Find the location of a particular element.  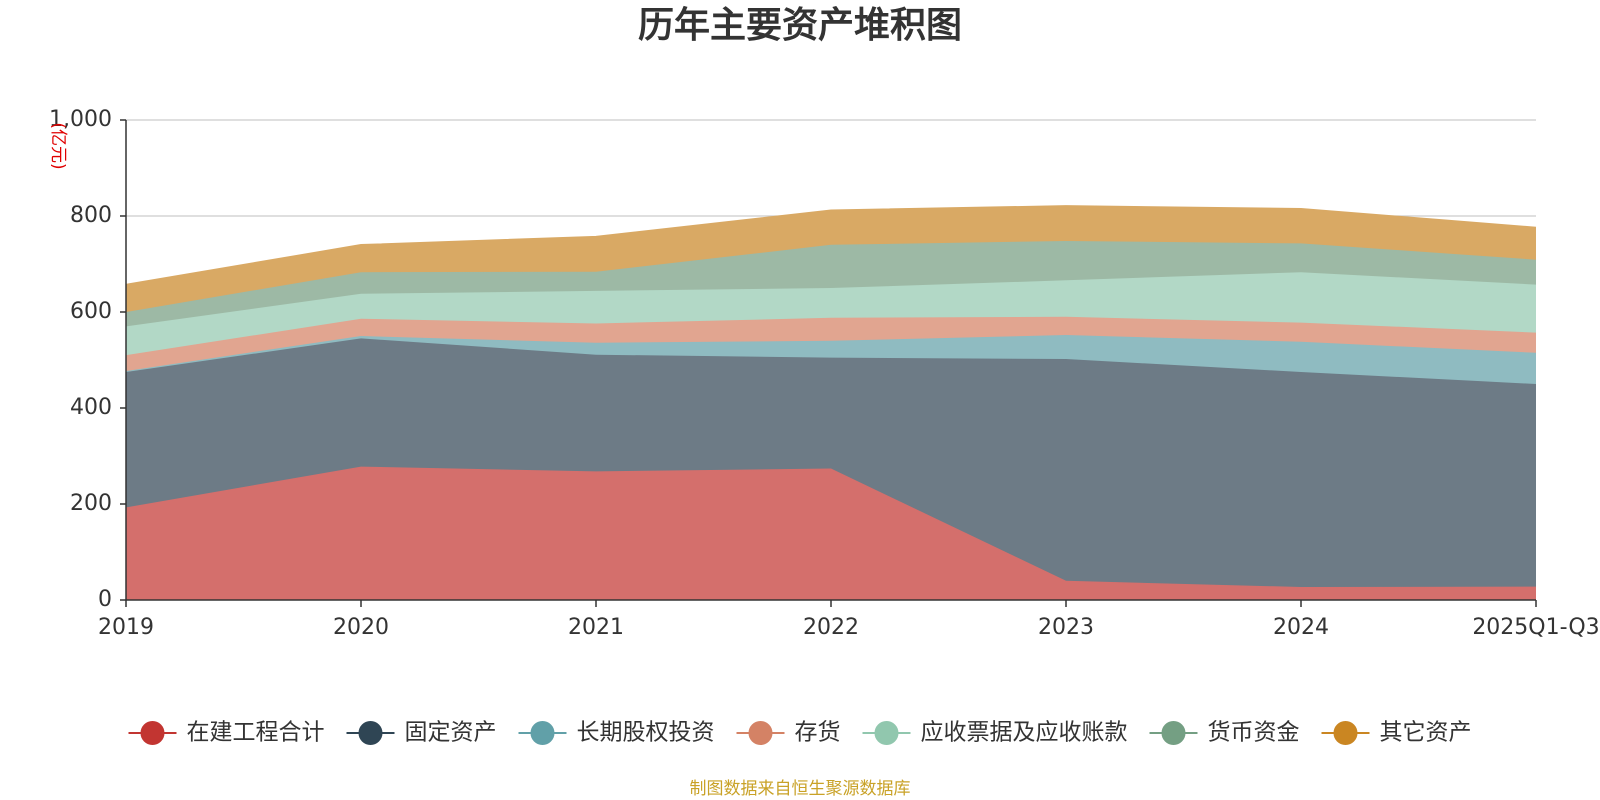

y-tick-label: 0 is located at coordinates (105, 599).